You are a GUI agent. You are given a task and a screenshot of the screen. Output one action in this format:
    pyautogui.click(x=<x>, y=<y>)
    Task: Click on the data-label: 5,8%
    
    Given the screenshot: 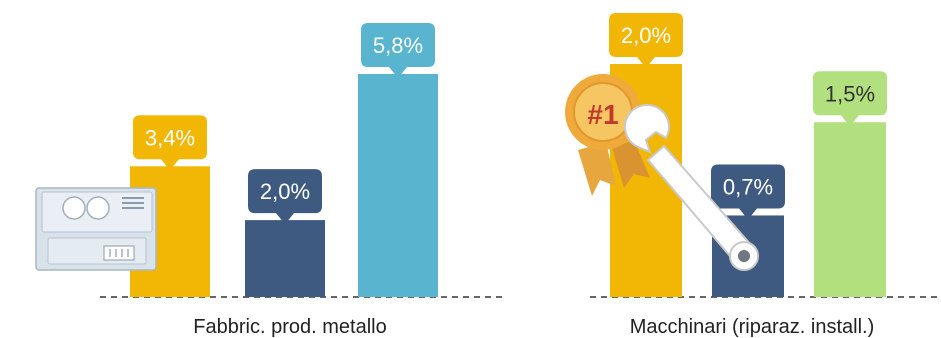 What is the action you would take?
    pyautogui.click(x=398, y=45)
    